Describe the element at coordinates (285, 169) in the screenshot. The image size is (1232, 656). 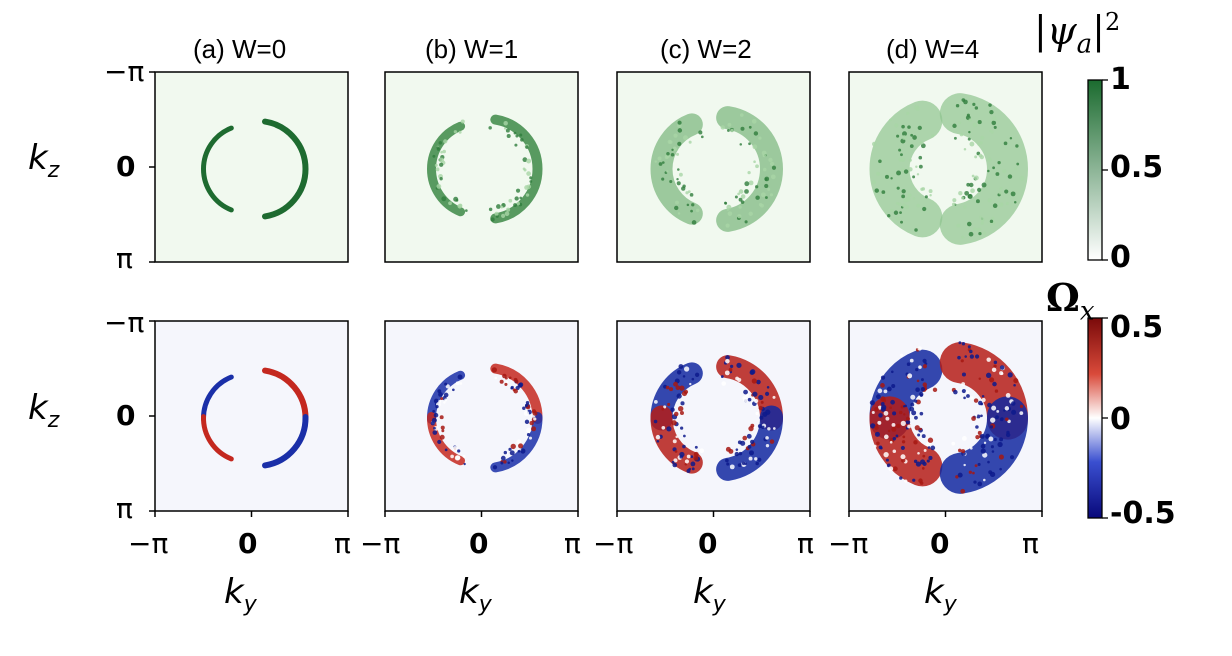
I see `density-arc-right-a` at that location.